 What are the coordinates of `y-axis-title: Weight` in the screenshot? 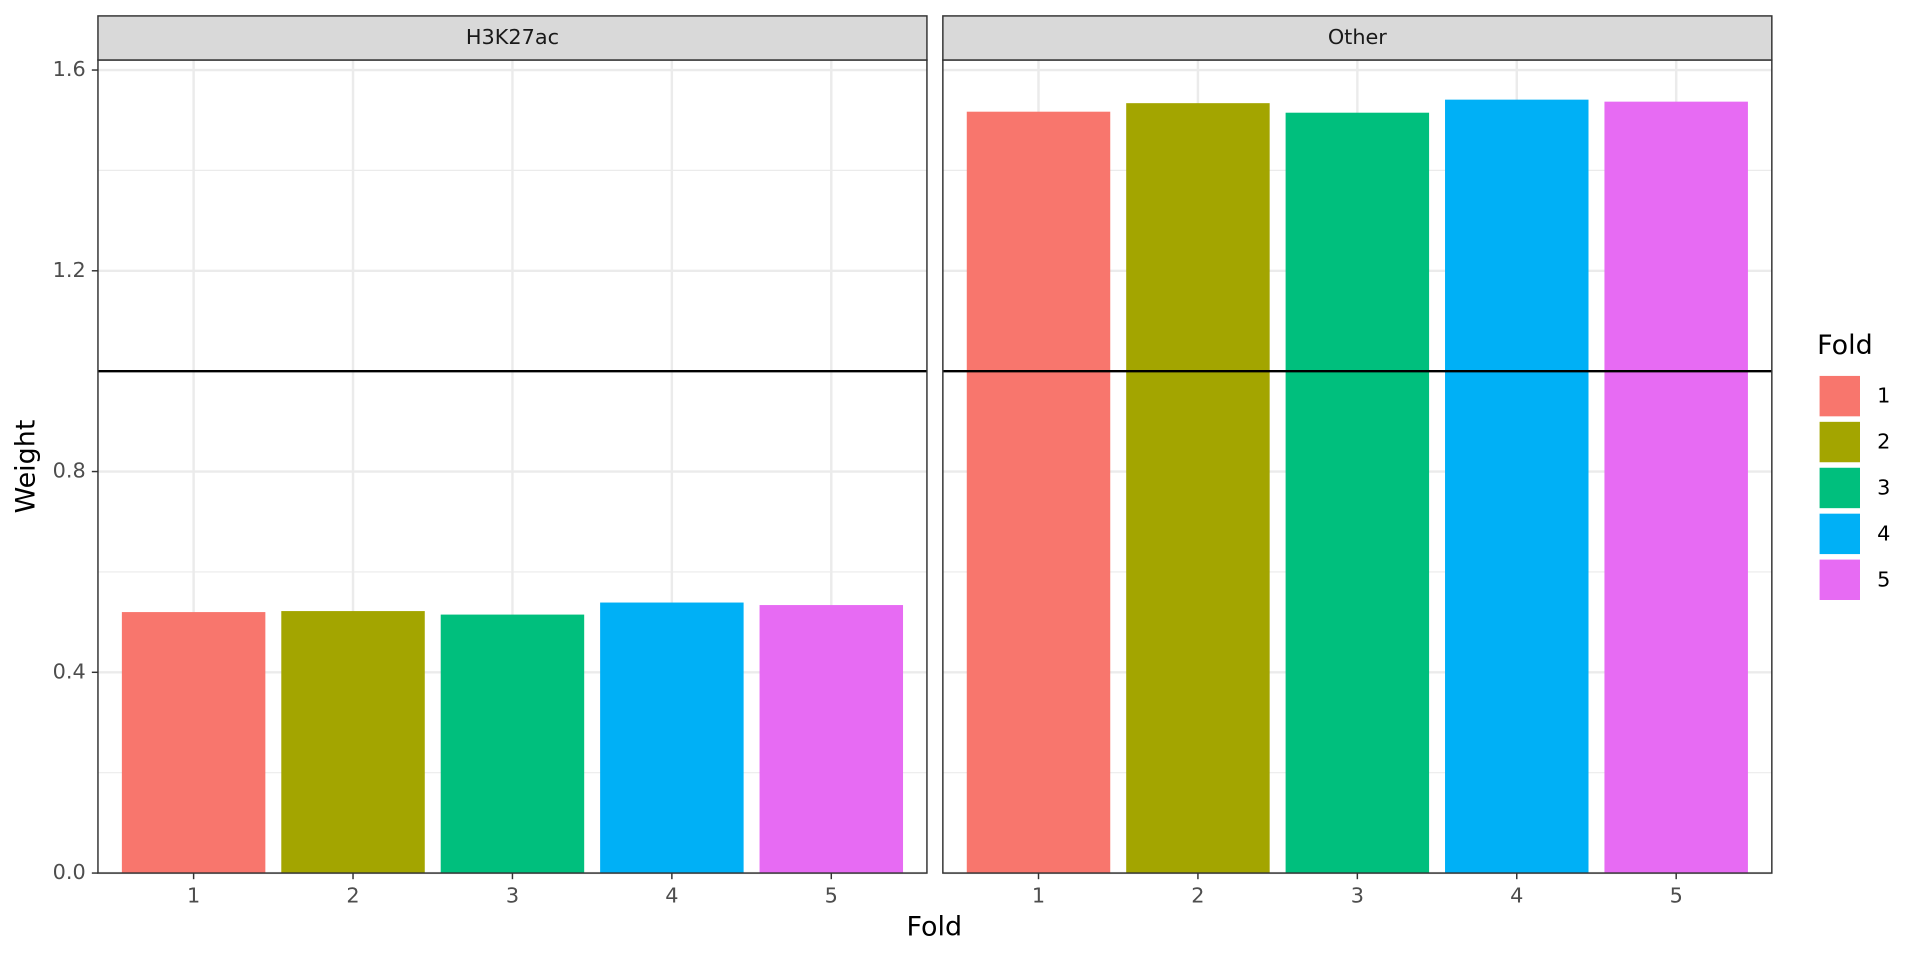 It's located at (25, 467).